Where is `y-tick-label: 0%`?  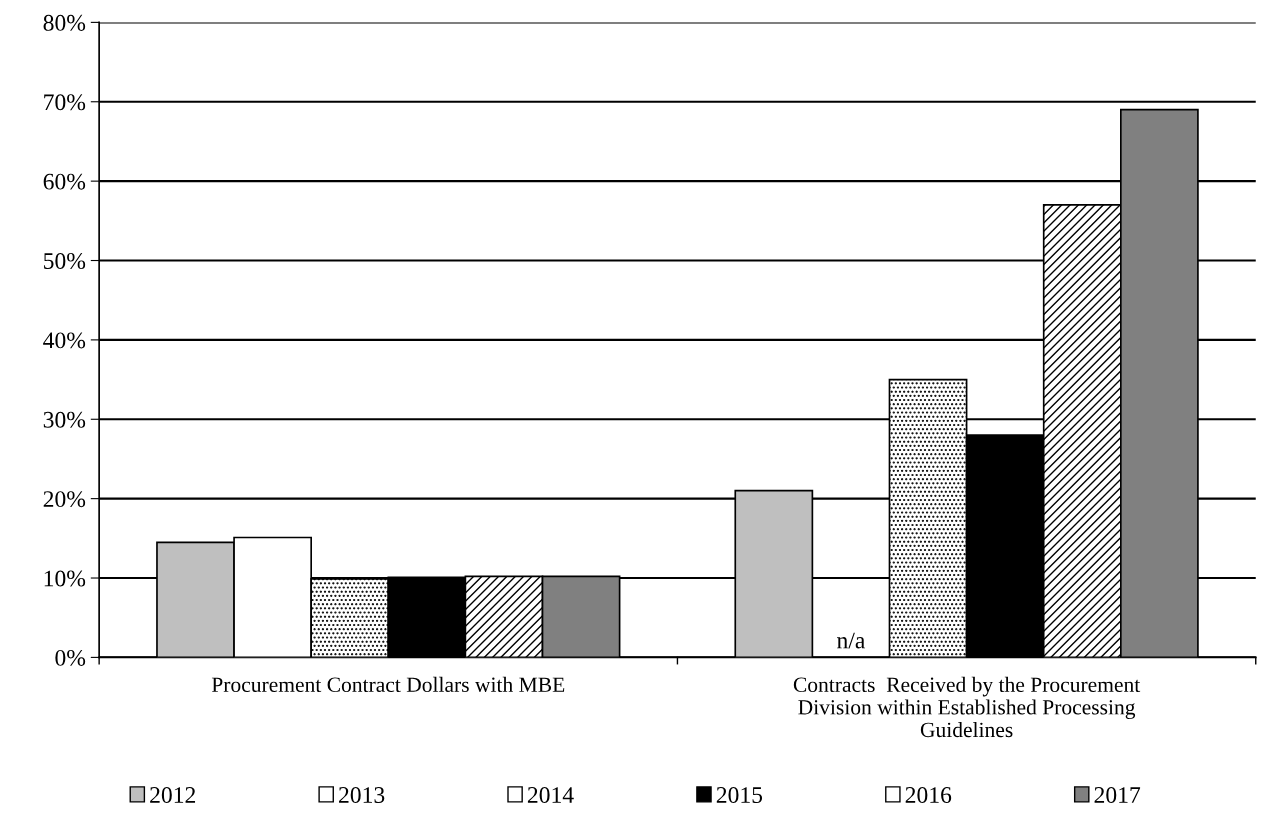 y-tick-label: 0% is located at coordinates (70, 657).